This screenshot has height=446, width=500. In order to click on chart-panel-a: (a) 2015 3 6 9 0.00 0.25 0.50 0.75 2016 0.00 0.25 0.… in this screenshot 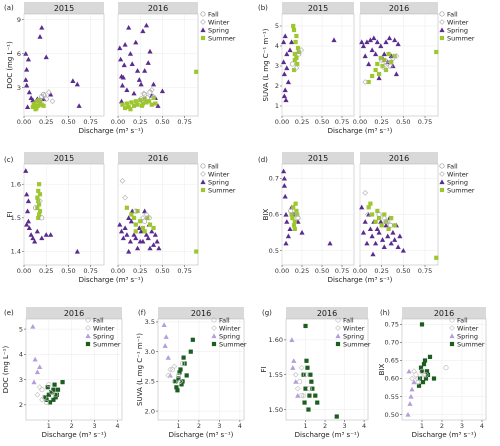, I will do `click(120, 68)`.